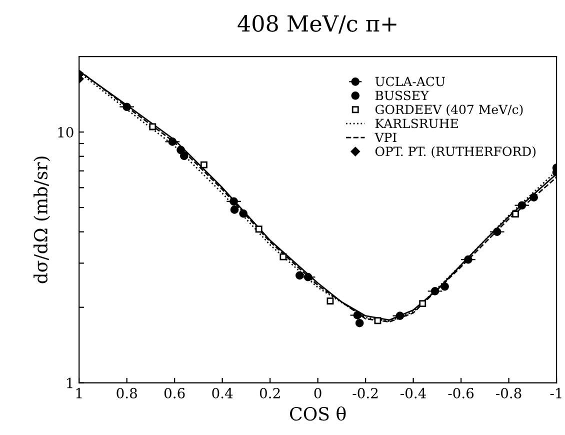  I want to click on x-tick-label: 1, so click(79, 393).